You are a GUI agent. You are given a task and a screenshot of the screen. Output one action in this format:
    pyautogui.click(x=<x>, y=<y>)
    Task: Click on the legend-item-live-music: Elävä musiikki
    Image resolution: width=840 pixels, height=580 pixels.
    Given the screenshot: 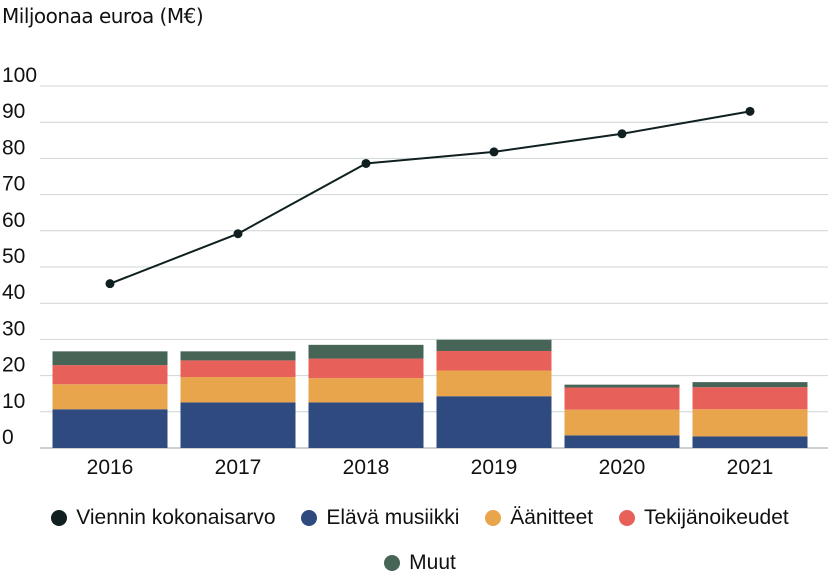 What is the action you would take?
    pyautogui.click(x=380, y=518)
    